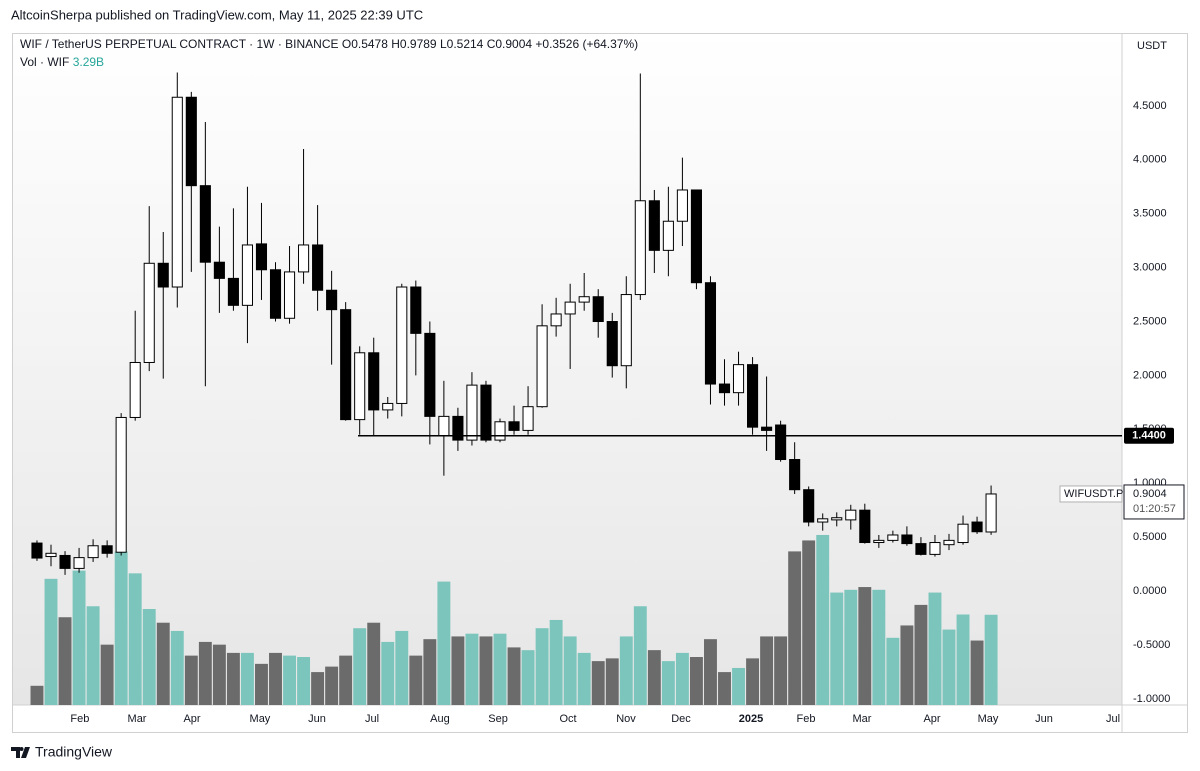 Image resolution: width=1200 pixels, height=771 pixels. I want to click on ohlc-letter: O, so click(346, 44).